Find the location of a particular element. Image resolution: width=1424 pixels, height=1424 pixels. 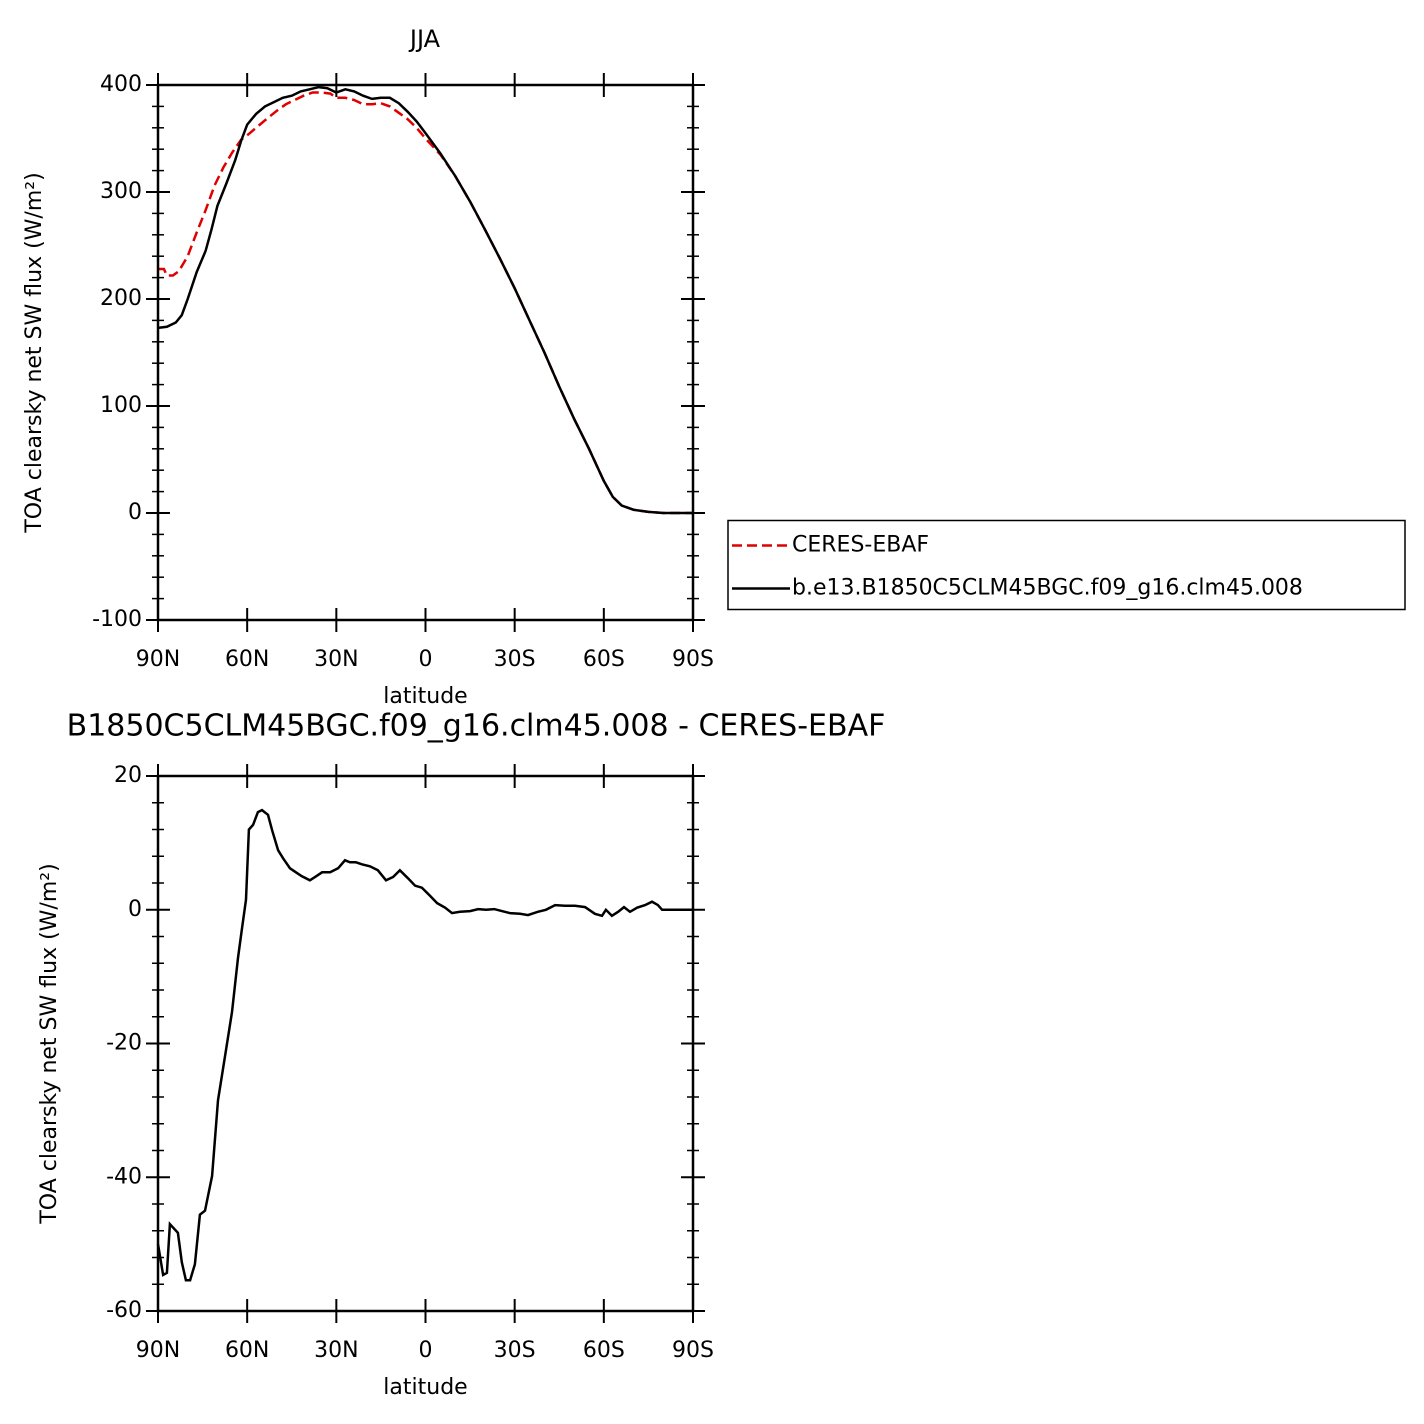

chart-title: JJA is located at coordinates (424, 39).